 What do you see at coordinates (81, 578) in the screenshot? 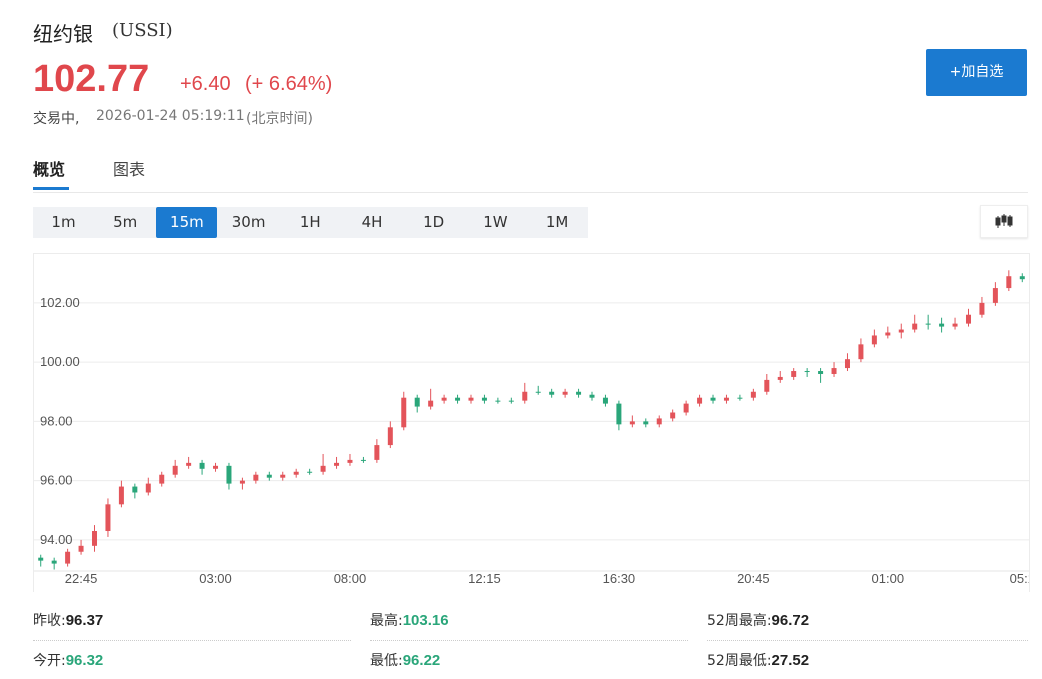
I see `x-tick-label: 22:45` at bounding box center [81, 578].